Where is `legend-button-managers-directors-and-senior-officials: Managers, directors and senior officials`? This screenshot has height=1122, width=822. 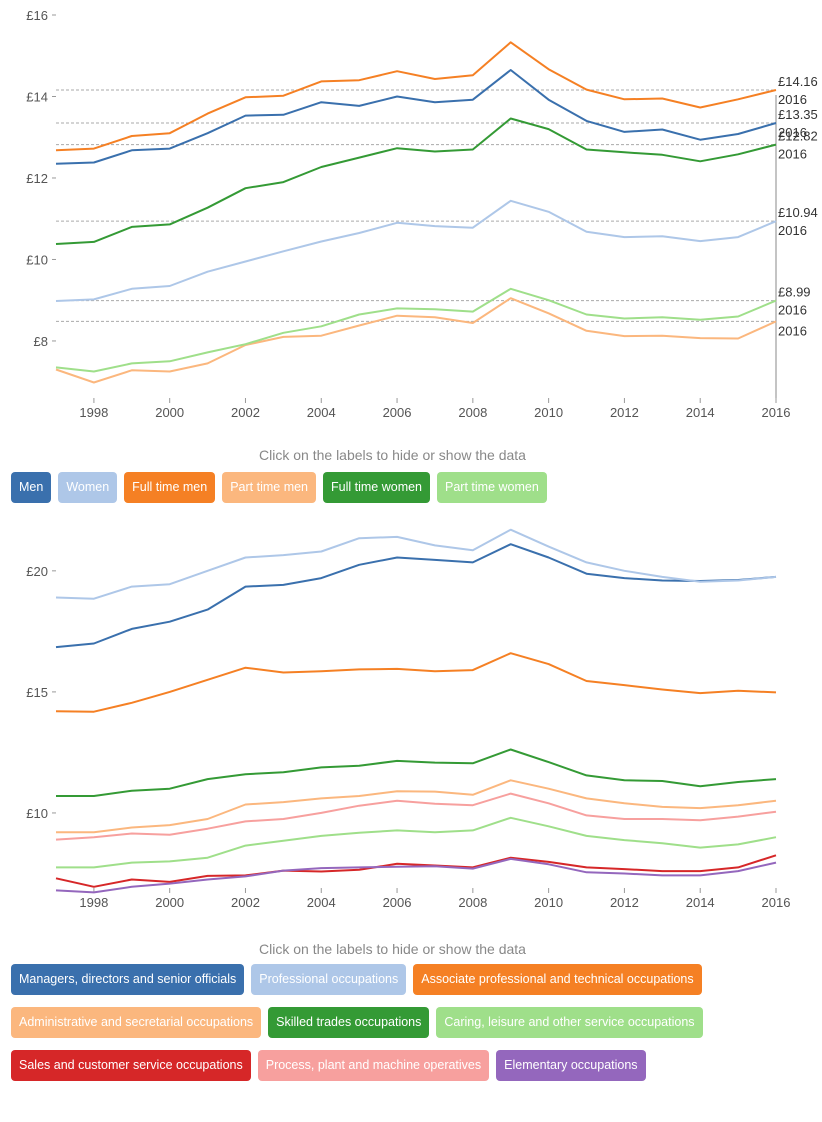
legend-button-managers-directors-and-senior-officials: Managers, directors and senior officials is located at coordinates (128, 979).